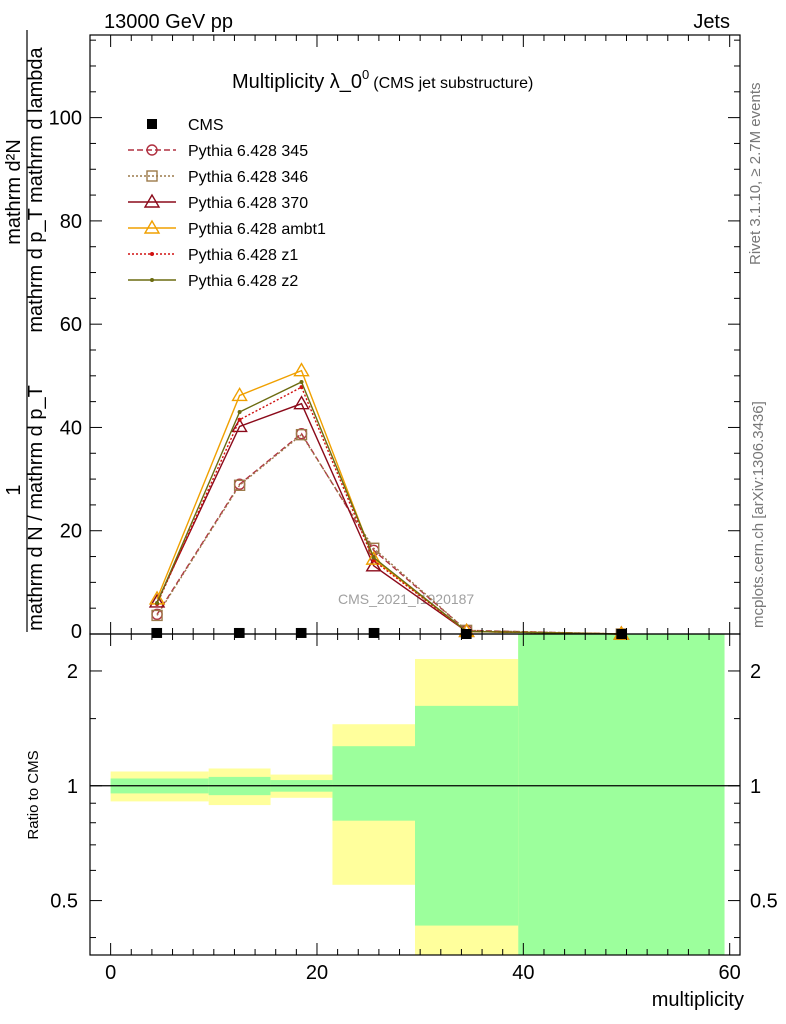 This screenshot has height=1024, width=786. Describe the element at coordinates (248, 203) in the screenshot. I see `legend-label: Pythia 6.428 370` at that location.